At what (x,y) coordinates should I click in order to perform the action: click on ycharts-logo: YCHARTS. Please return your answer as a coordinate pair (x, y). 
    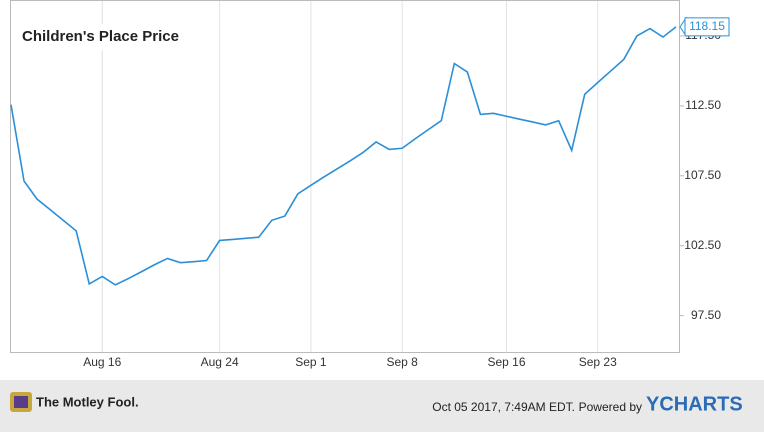
    Looking at the image, I should click on (694, 404).